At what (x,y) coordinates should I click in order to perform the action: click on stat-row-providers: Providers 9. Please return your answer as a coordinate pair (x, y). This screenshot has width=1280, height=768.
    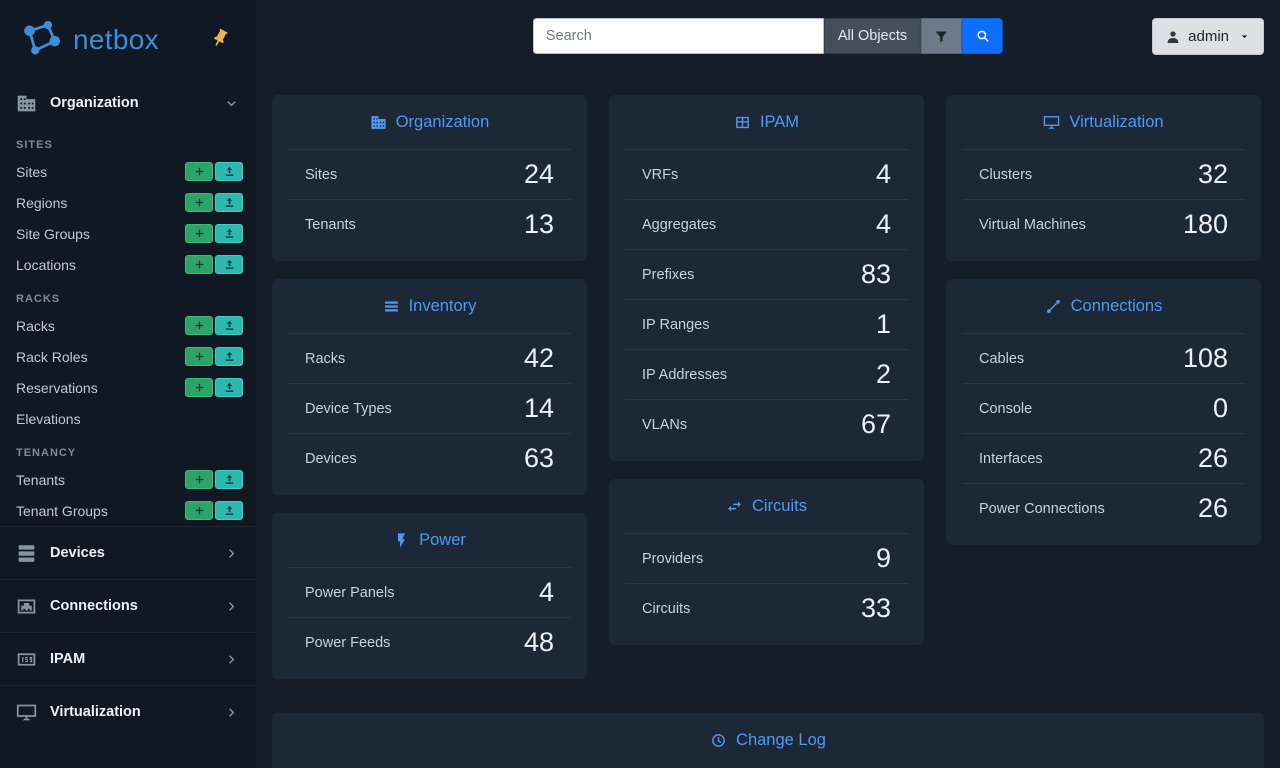
    Looking at the image, I should click on (766, 558).